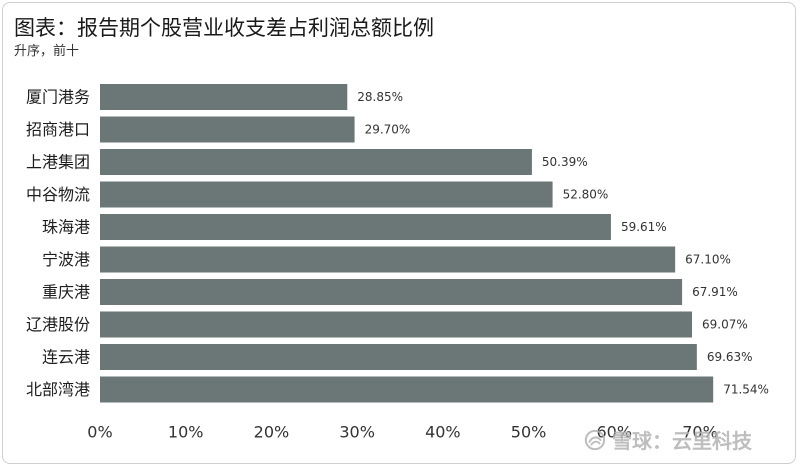  What do you see at coordinates (715, 292) in the screenshot?
I see `value-label: 67.91%` at bounding box center [715, 292].